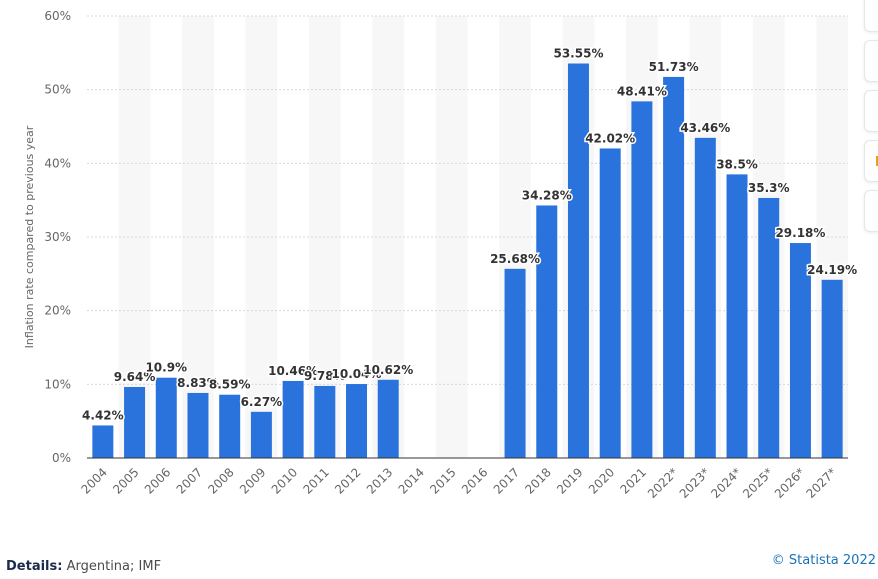 The image size is (878, 579). I want to click on x-tick-label: 2014, so click(411, 480).